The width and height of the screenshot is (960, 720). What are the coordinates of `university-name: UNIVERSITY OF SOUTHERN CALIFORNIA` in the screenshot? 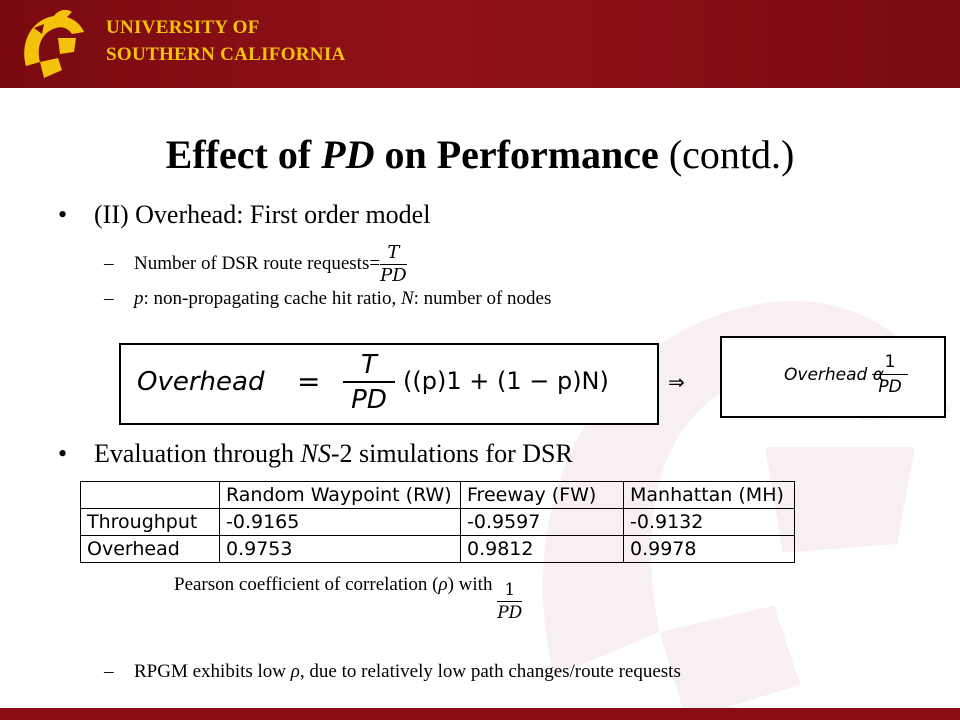 It's located at (226, 41).